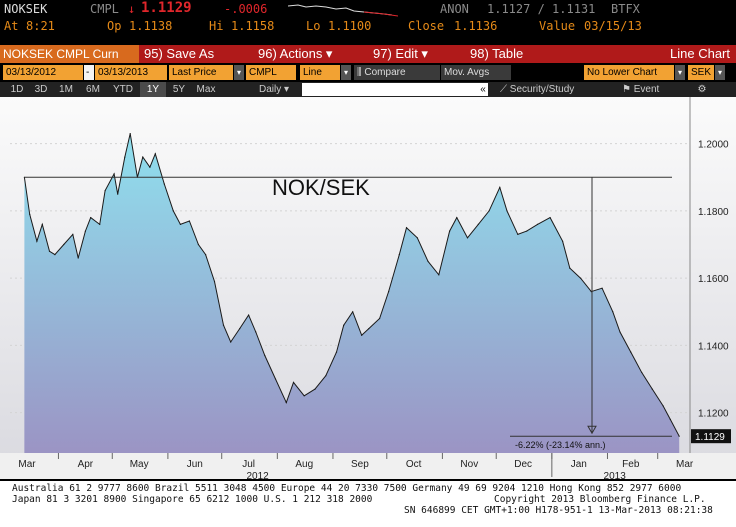 Image resolution: width=736 pixels, height=527 pixels. What do you see at coordinates (26, 9) in the screenshot?
I see `ticker: NOKSEK` at bounding box center [26, 9].